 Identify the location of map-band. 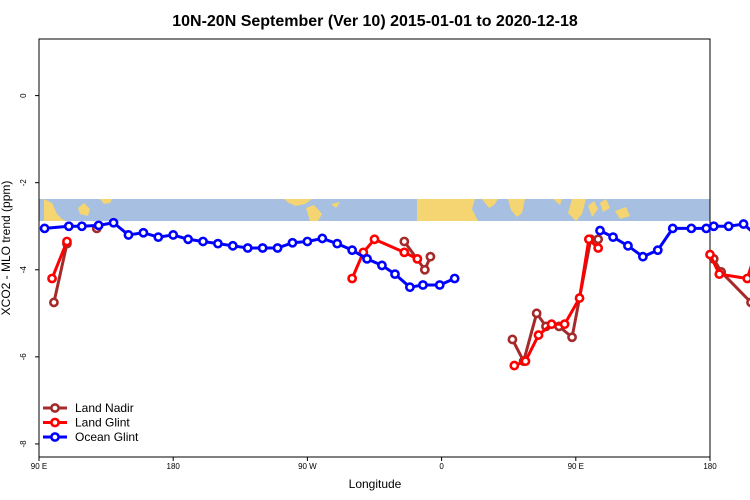
(374, 210).